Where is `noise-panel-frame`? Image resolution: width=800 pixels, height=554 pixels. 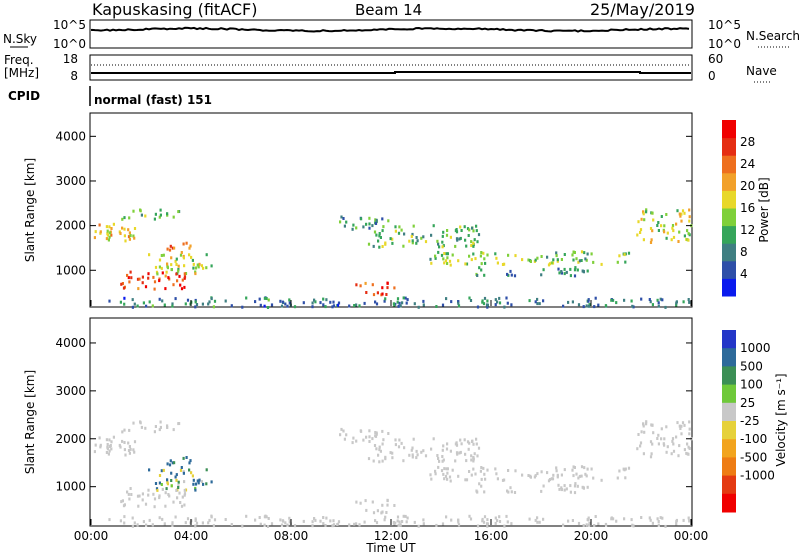
noise-panel-frame is located at coordinates (391, 34).